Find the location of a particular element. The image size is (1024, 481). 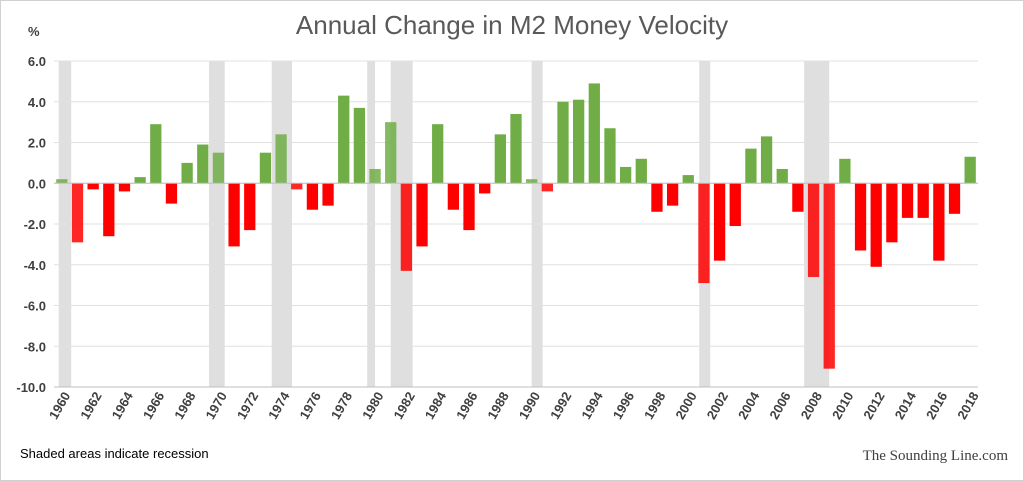

x-tick-label: 1972 is located at coordinates (247, 405).